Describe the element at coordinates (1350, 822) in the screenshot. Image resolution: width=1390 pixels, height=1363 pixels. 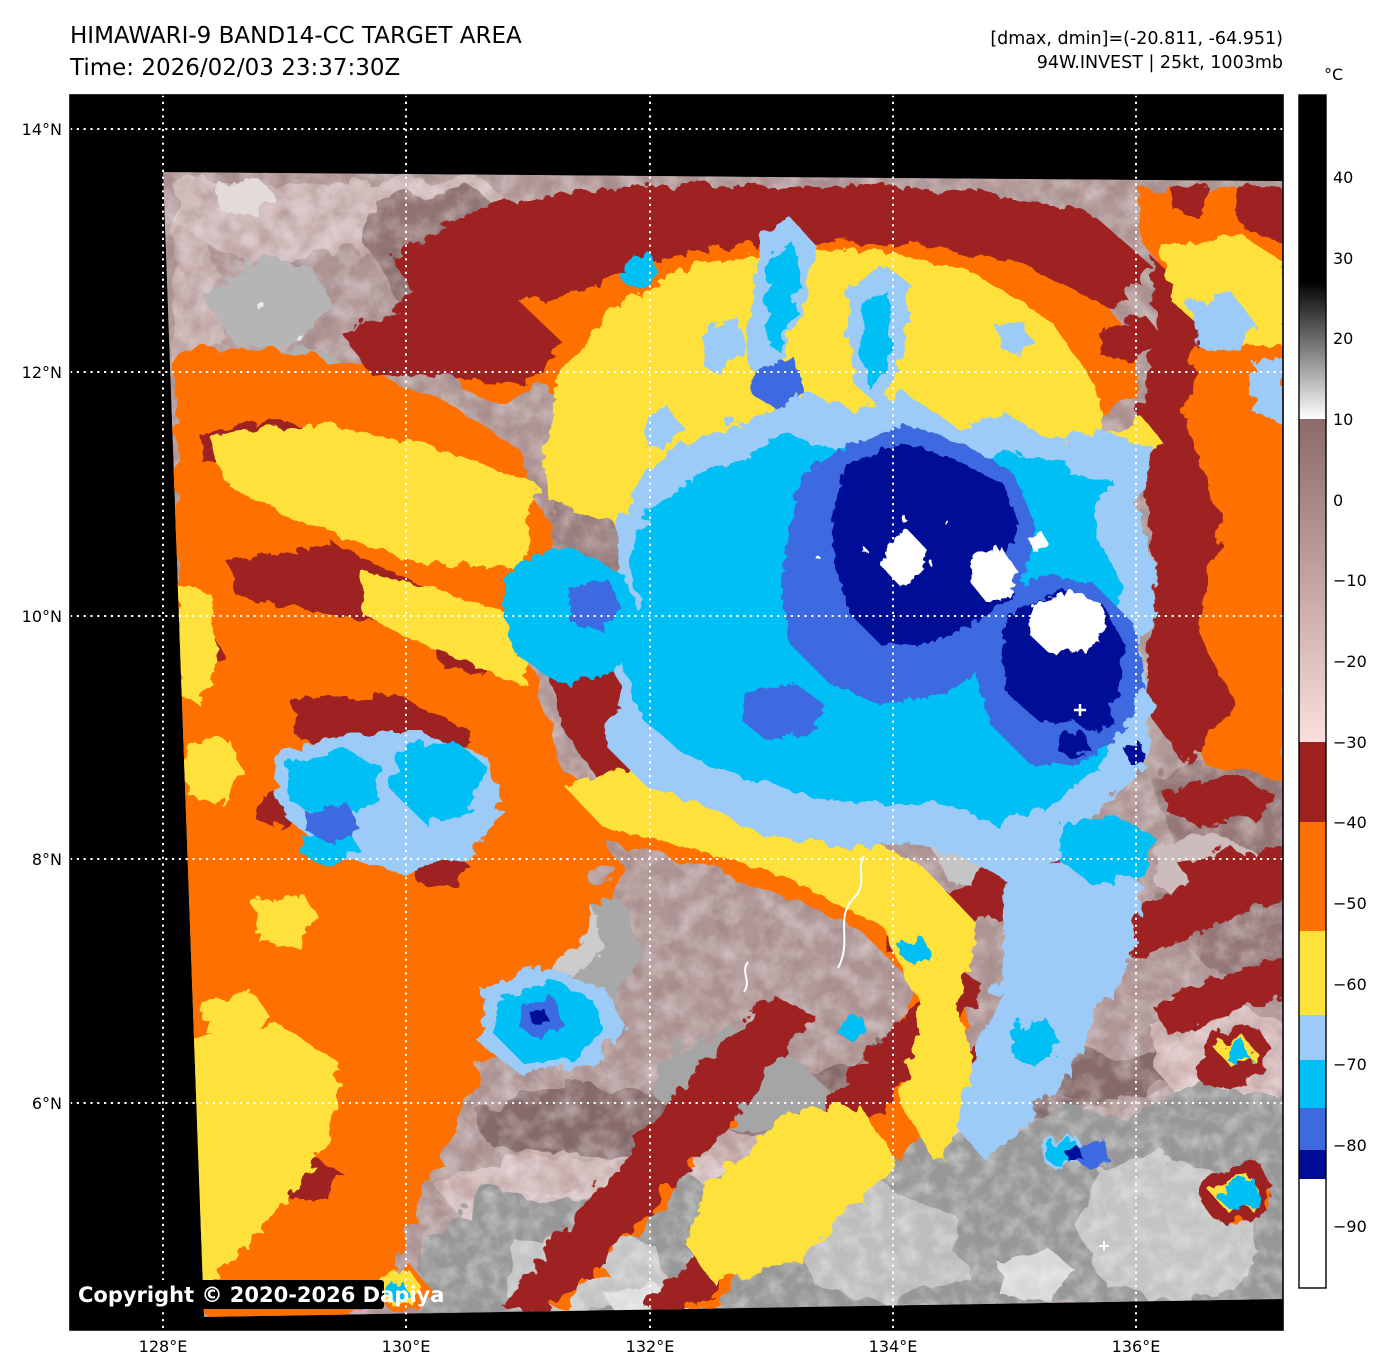
I see `colorbar-tick: −40` at that location.